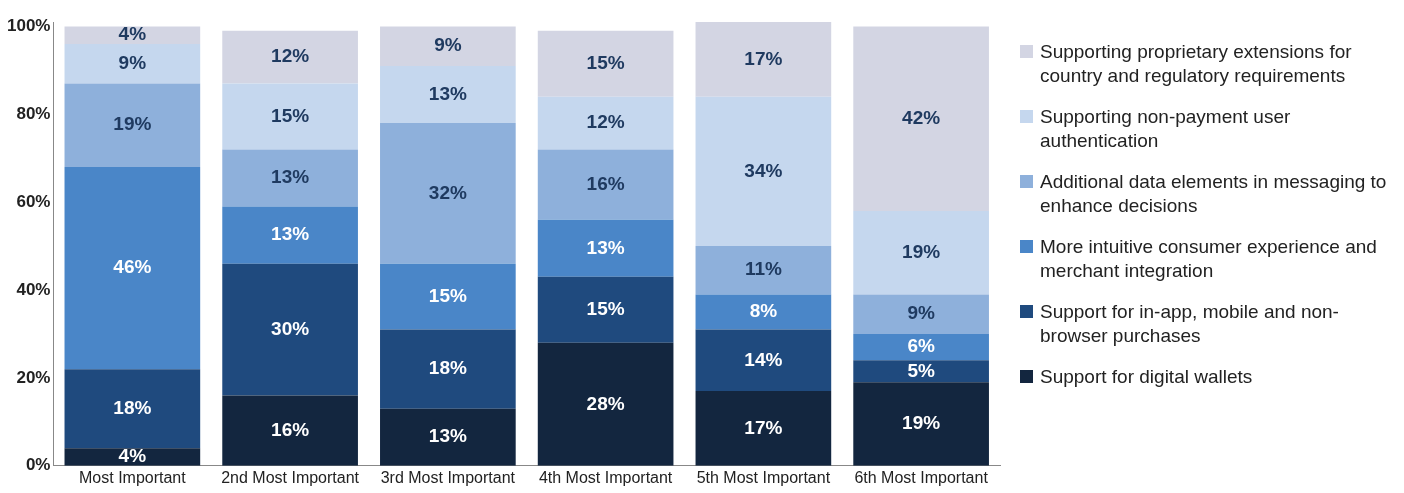  I want to click on x-tick-label: 2nd Most Important, so click(290, 477).